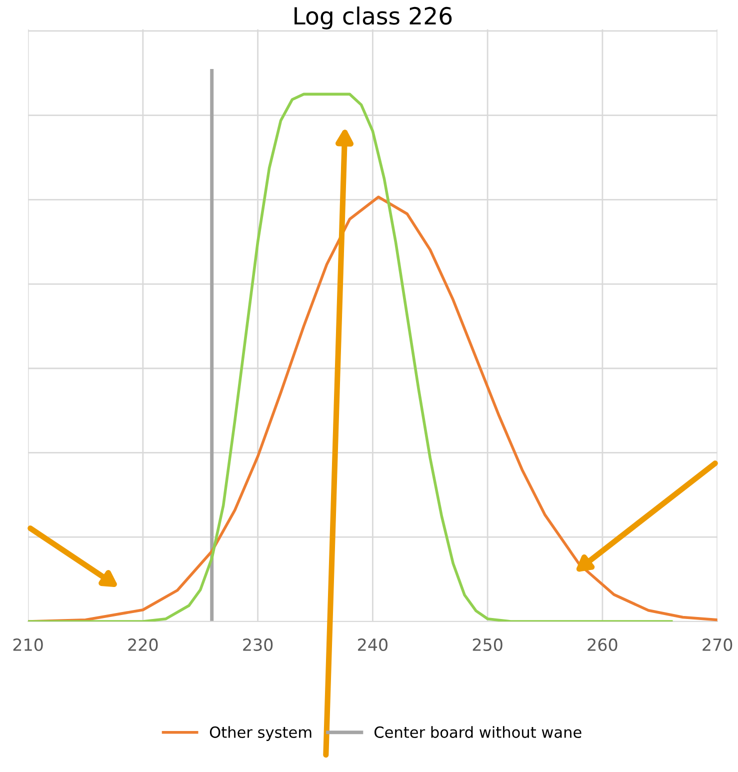 The height and width of the screenshot is (772, 738). I want to click on legend-label: Other system, so click(261, 733).